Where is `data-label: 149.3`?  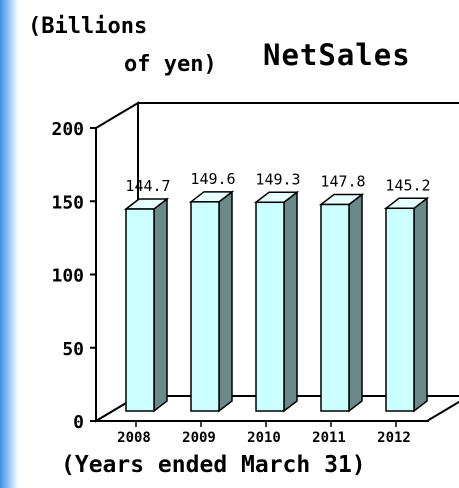 data-label: 149.3 is located at coordinates (277, 179).